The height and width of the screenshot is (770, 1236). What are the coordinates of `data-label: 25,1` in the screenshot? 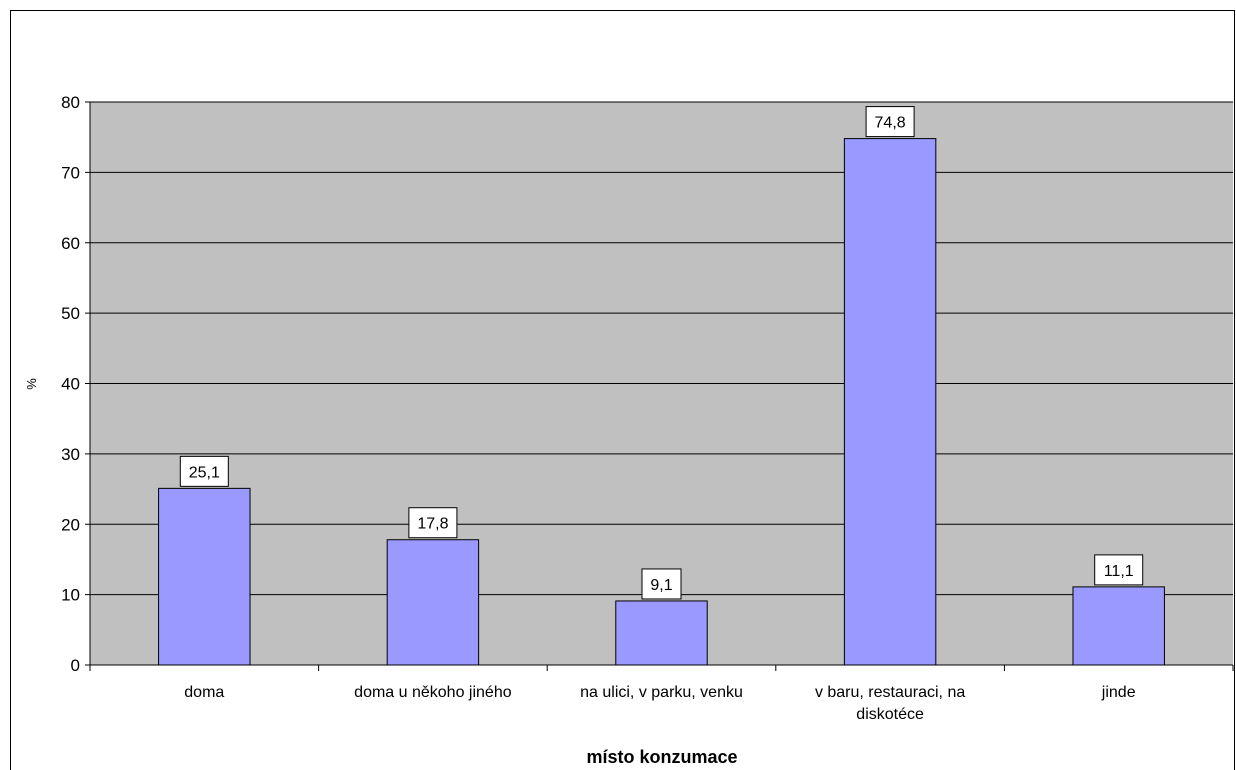 It's located at (204, 472).